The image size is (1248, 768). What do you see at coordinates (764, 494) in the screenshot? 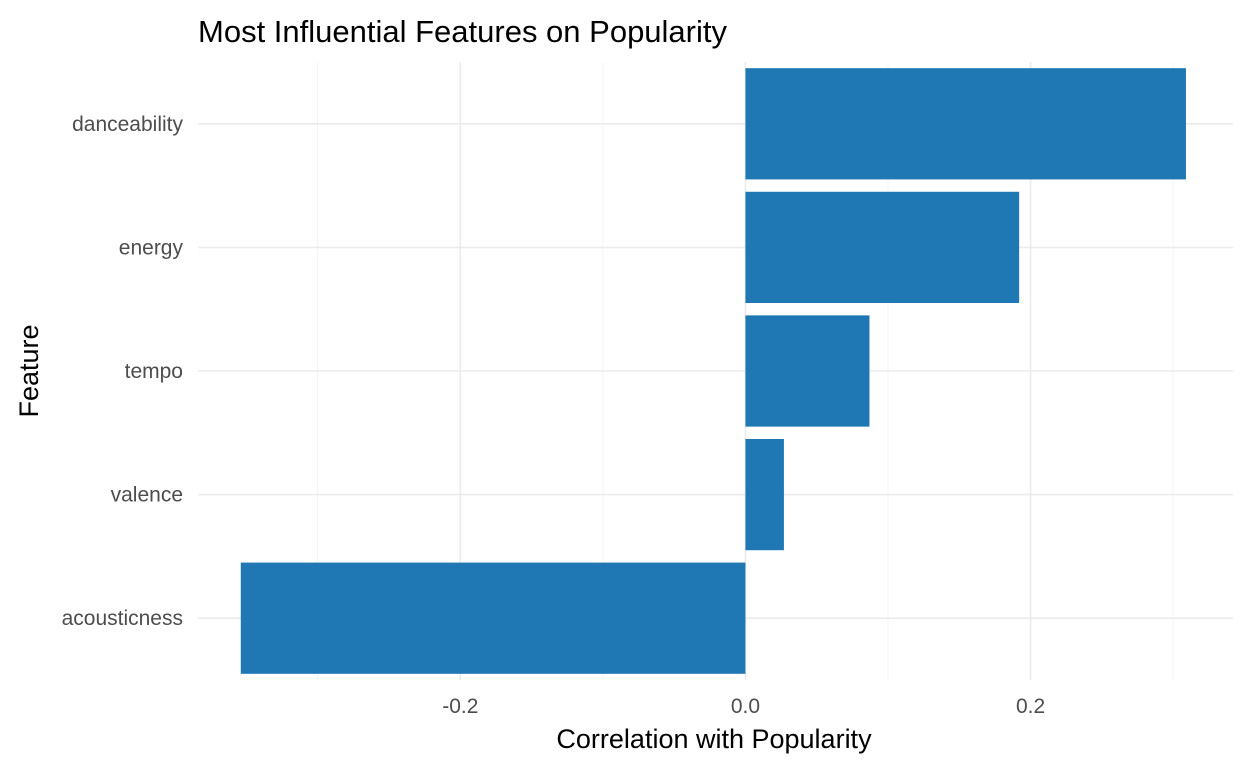
I see `bar-valence` at bounding box center [764, 494].